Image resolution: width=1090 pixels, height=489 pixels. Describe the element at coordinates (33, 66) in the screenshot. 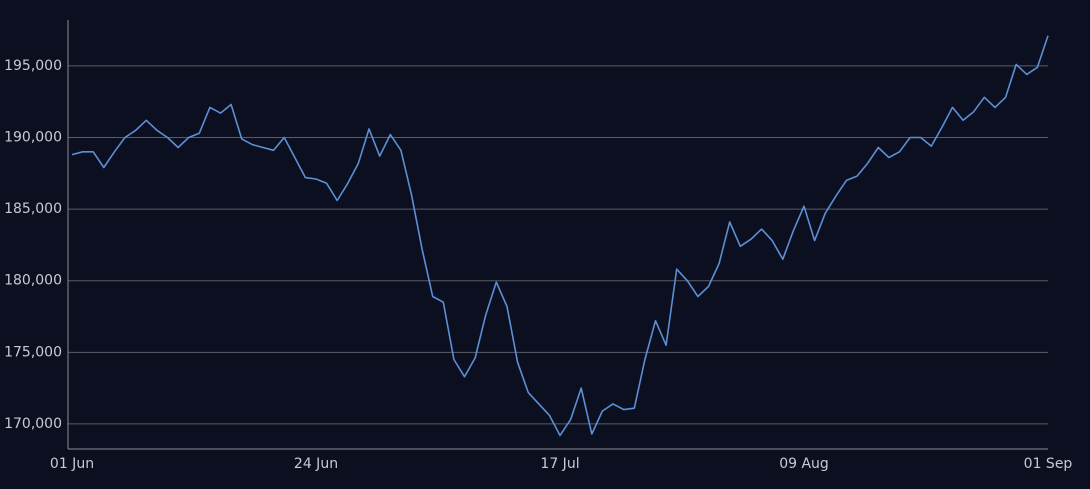

I see `y-tick-label: 195,000` at that location.